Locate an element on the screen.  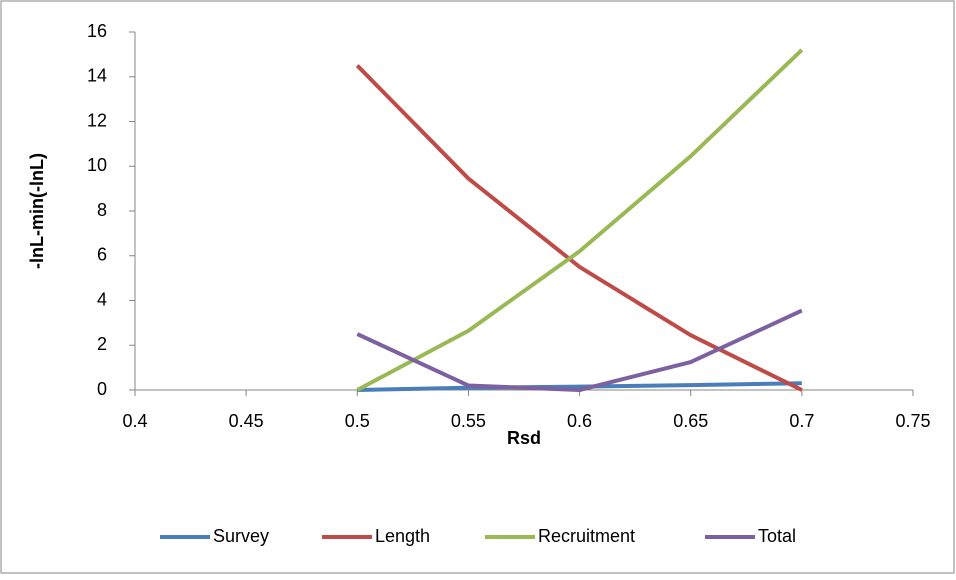
legend-label: Survey is located at coordinates (241, 536).